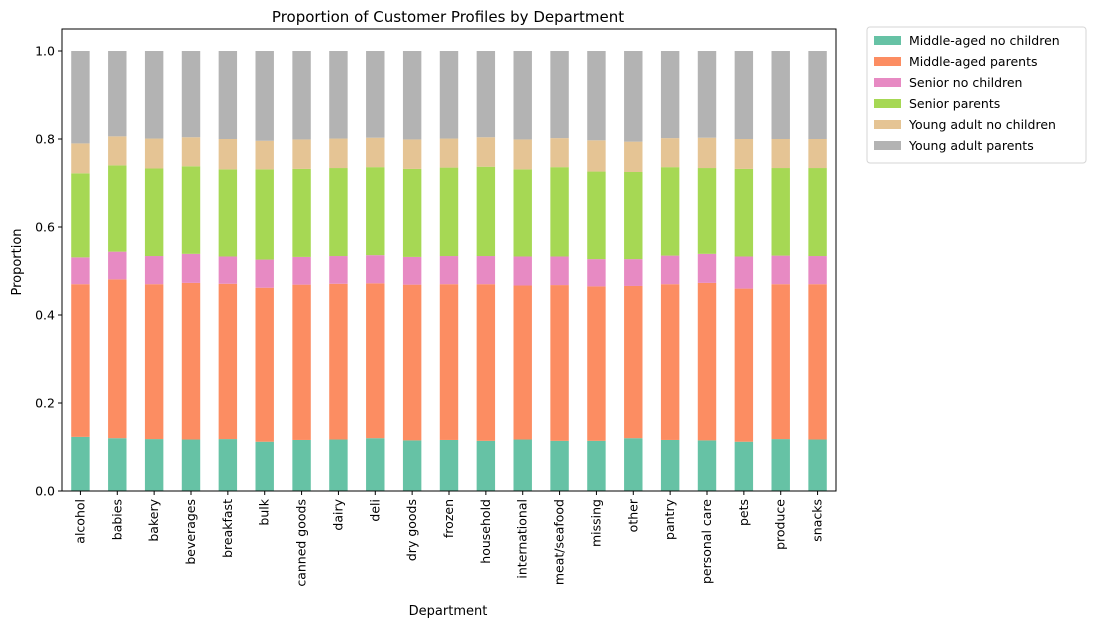  I want to click on x-tick-label: international, so click(522, 539).